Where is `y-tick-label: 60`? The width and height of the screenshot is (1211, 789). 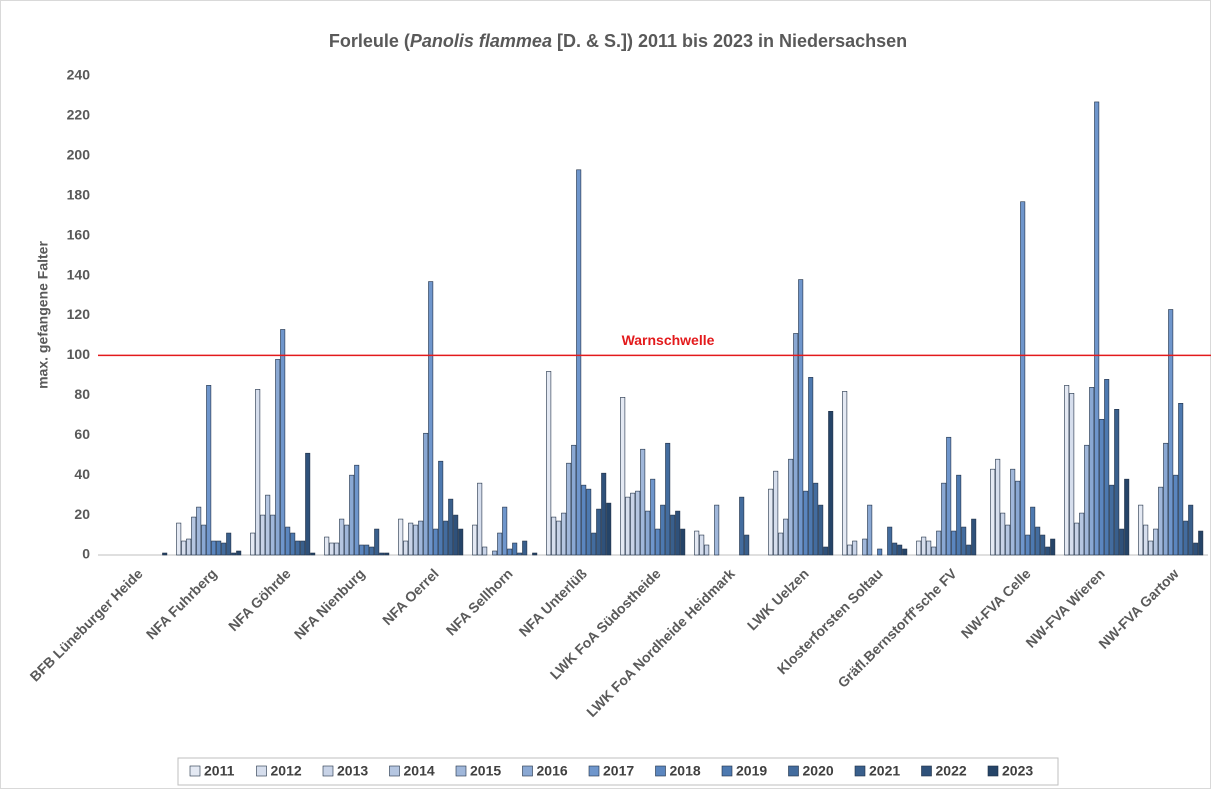
y-tick-label: 60 is located at coordinates (82, 434).